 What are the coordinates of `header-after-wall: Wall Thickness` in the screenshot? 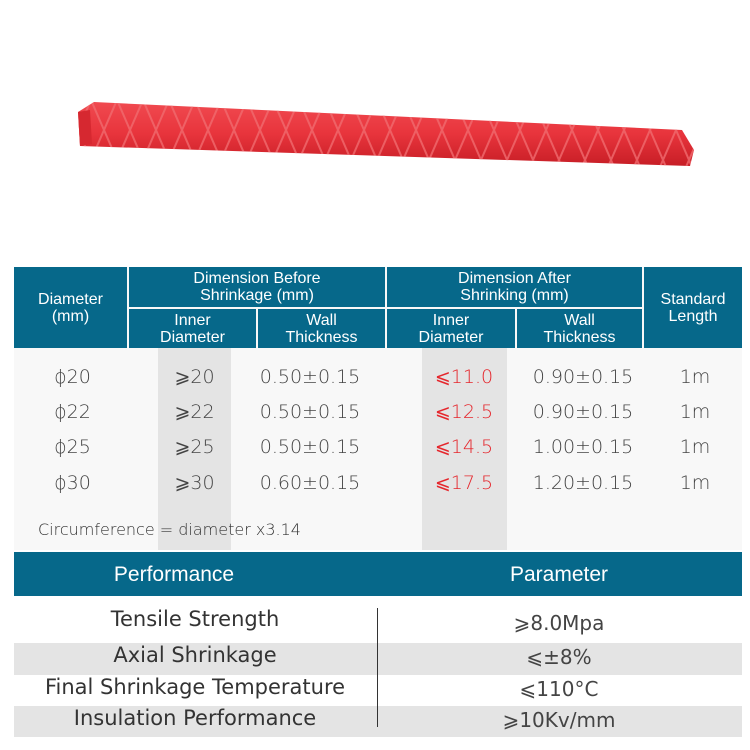 It's located at (579, 328).